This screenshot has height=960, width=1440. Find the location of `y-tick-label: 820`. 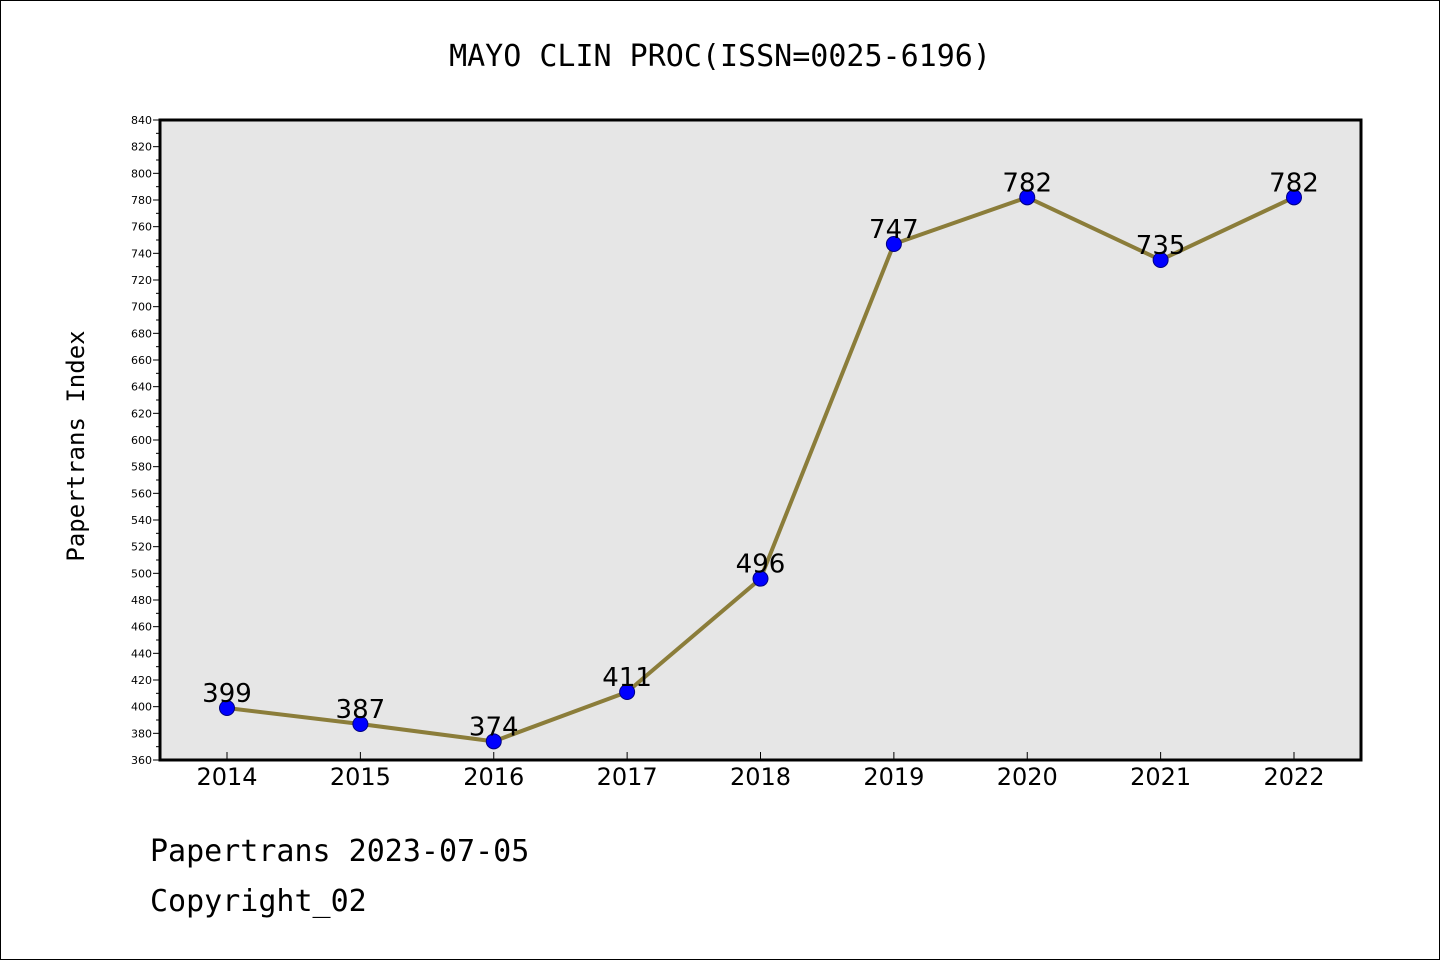

y-tick-label: 820 is located at coordinates (141, 147).